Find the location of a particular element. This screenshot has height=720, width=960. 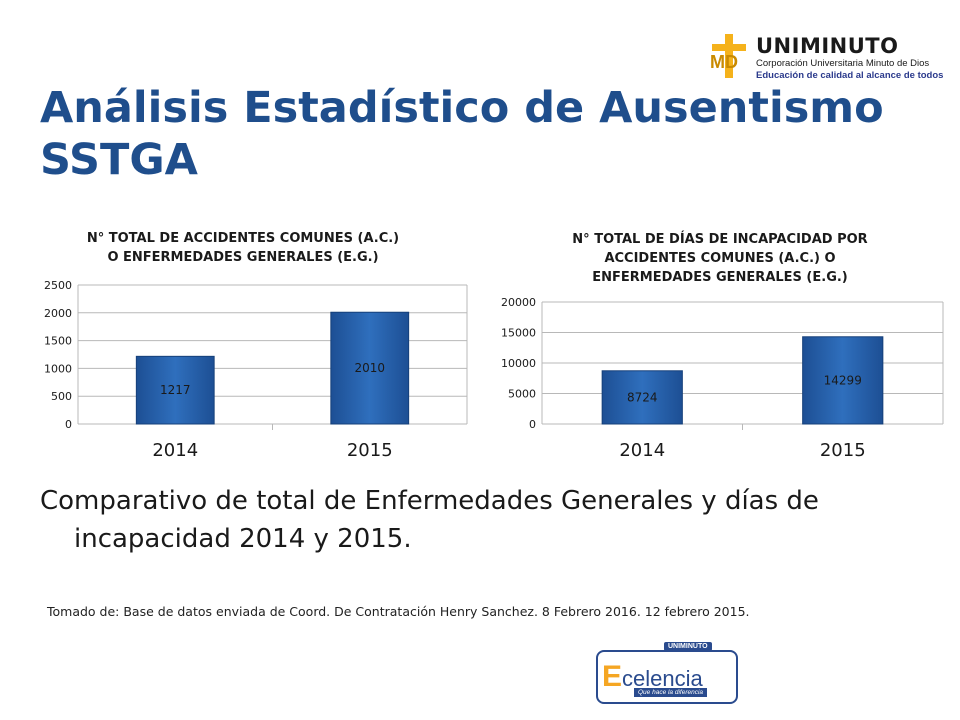

logo-subtitle: Corporación Universitaria Minuto de Dios is located at coordinates (843, 63).